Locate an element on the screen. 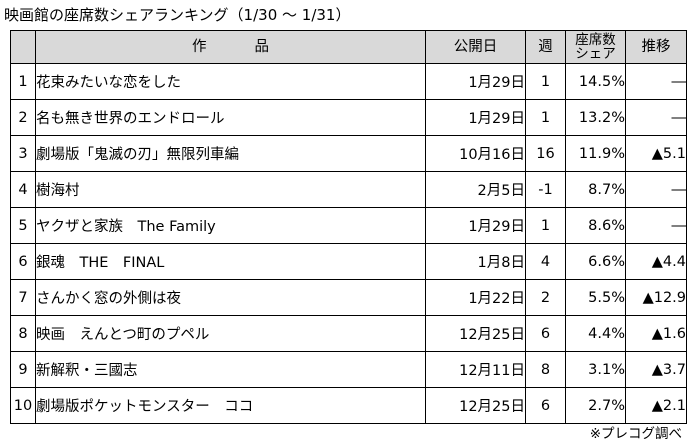 The image size is (700, 447). rank-cell: 10 is located at coordinates (23, 405).